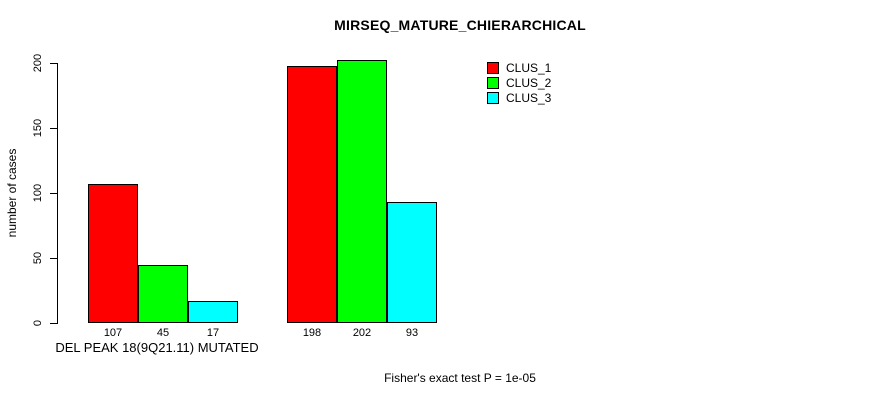  What do you see at coordinates (529, 67) in the screenshot?
I see `legend-label: CLUS_1` at bounding box center [529, 67].